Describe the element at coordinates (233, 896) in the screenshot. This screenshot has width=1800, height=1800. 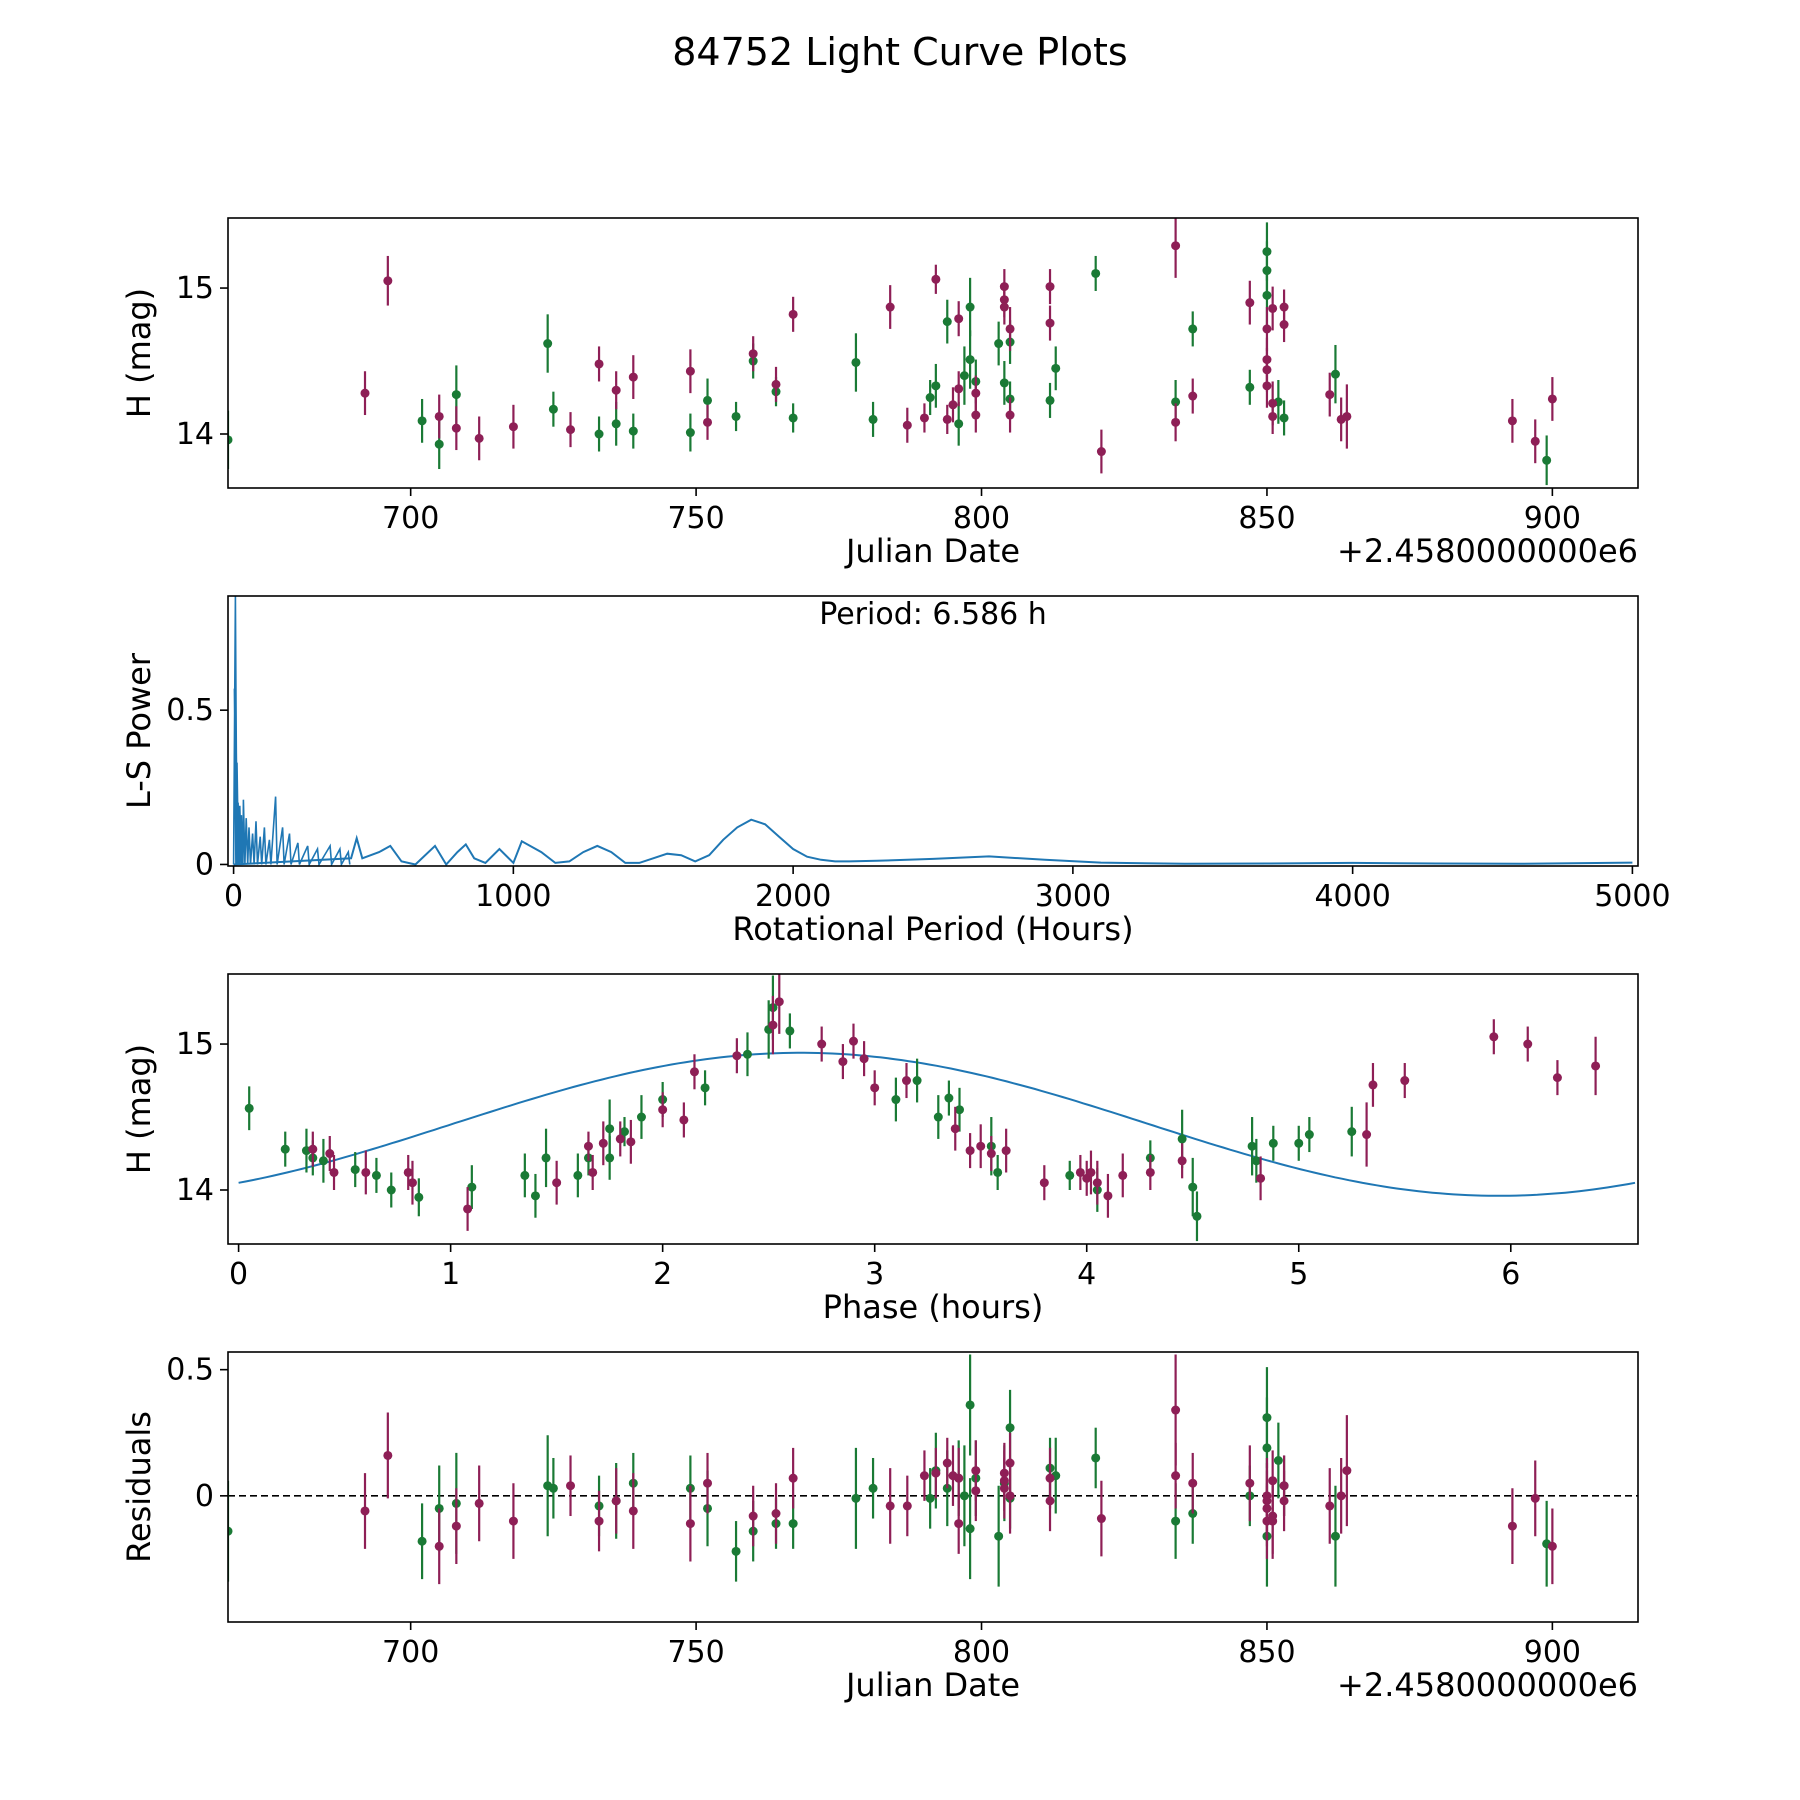
I see `x-tick-label: 0` at that location.